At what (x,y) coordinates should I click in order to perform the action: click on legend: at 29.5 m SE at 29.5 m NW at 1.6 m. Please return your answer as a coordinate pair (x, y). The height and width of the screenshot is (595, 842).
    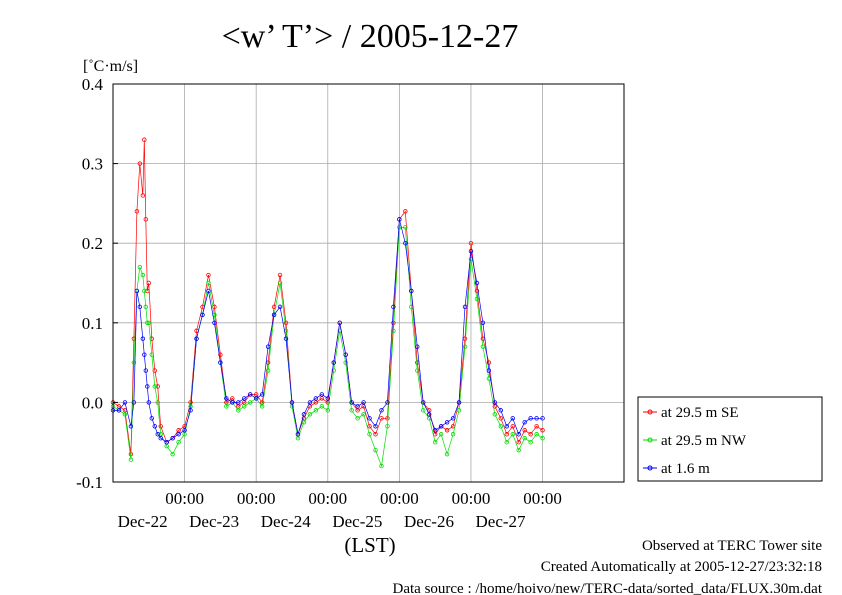
    Looking at the image, I should click on (730, 439).